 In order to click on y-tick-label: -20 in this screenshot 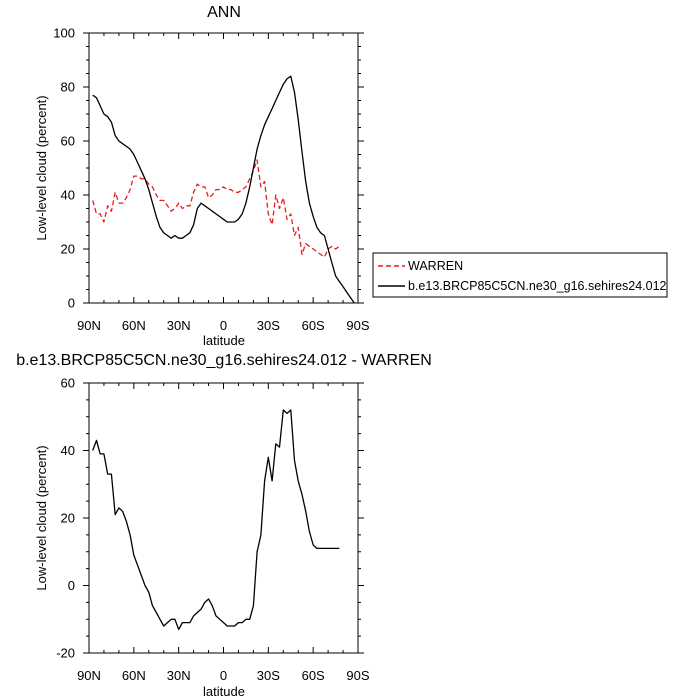, I will do `click(65, 653)`.